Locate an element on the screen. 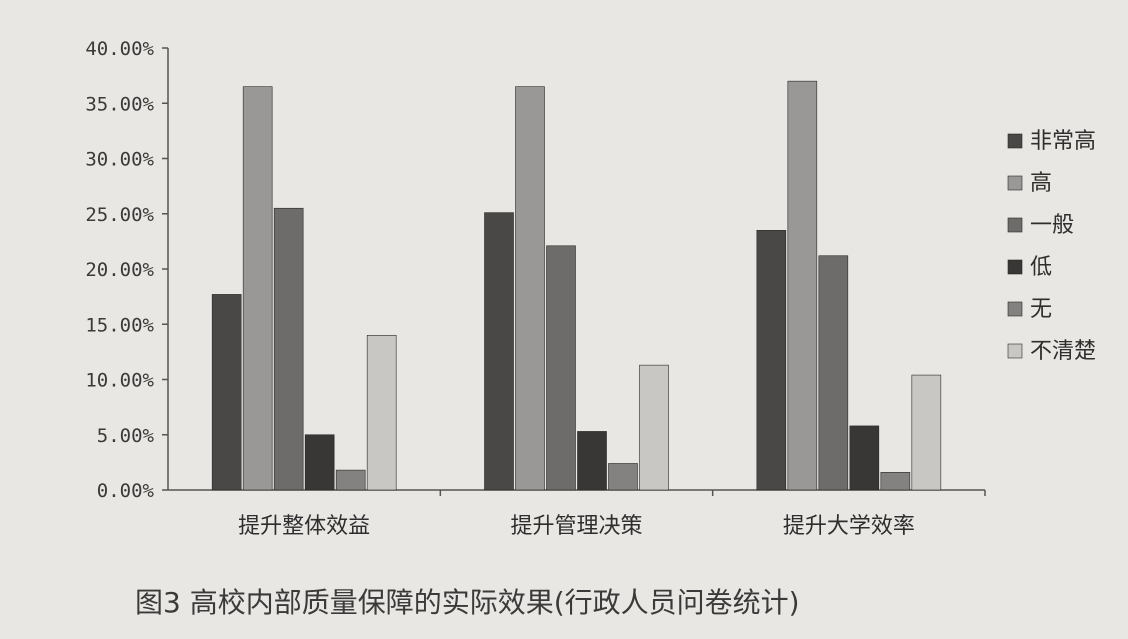 The width and height of the screenshot is (1128, 639). figure-caption: 图3 高校内部质量保障的实际效果(行政人员问卷统计) is located at coordinates (467, 602).